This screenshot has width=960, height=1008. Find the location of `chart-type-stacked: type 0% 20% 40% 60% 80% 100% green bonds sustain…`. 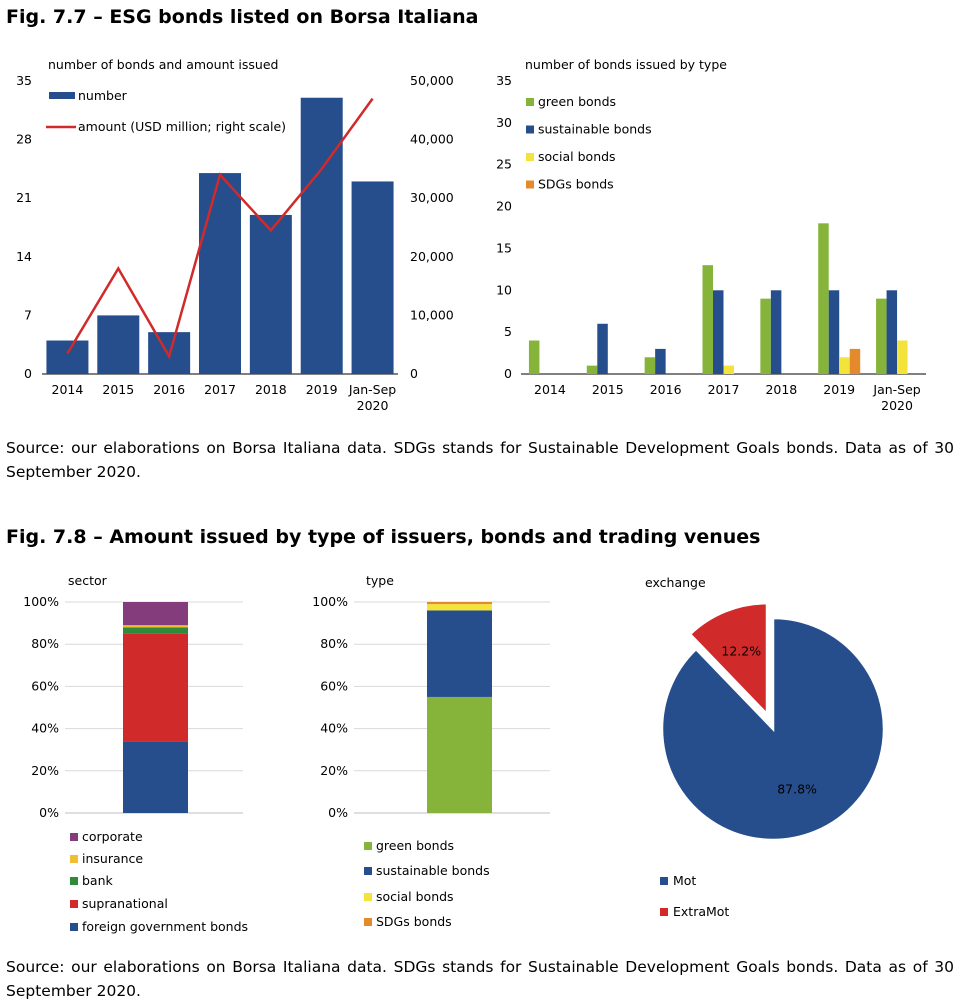

chart-type-stacked: type 0% 20% 40% 60% 80% 100% green bonds sustain… is located at coordinates (431, 751).